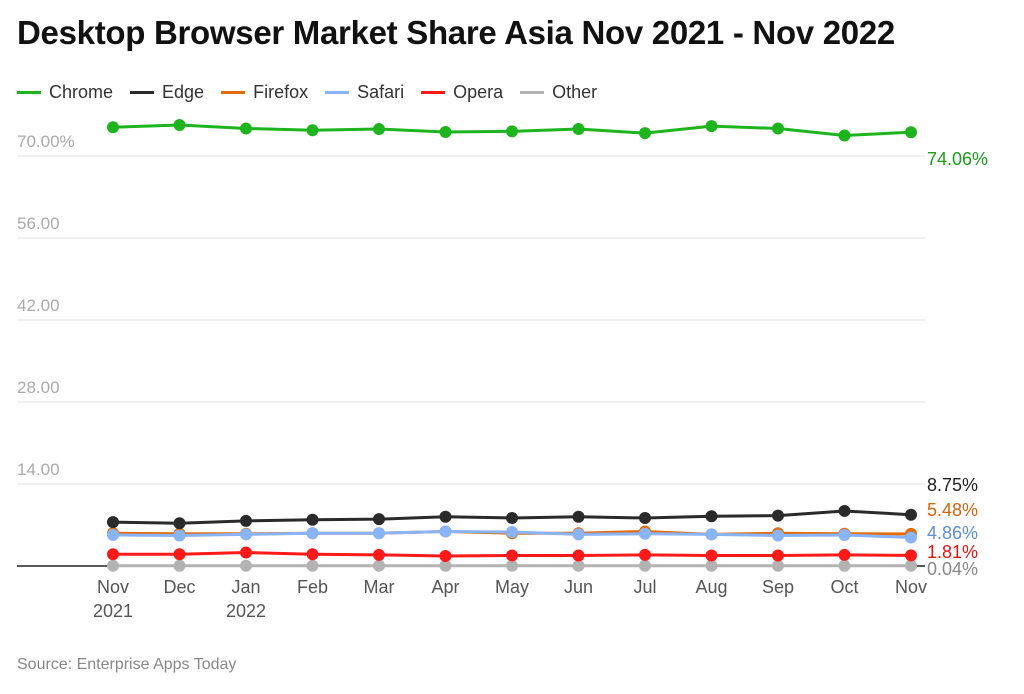 This screenshot has height=694, width=1024. I want to click on x-tick-label: Apr, so click(445, 587).